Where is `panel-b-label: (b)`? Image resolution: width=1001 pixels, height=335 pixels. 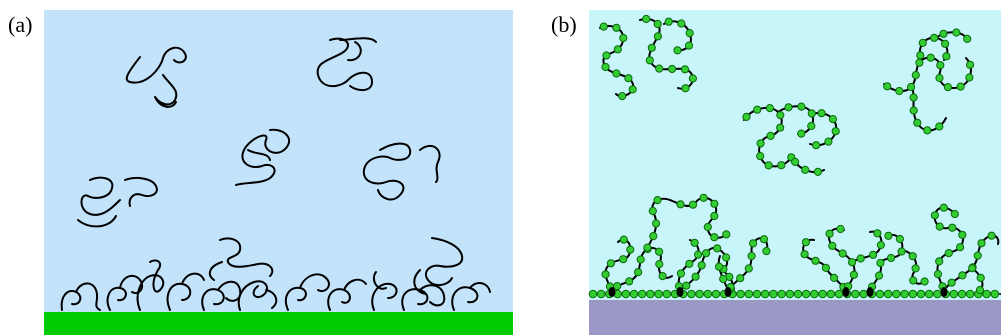 panel-b-label: (b) is located at coordinates (564, 24).